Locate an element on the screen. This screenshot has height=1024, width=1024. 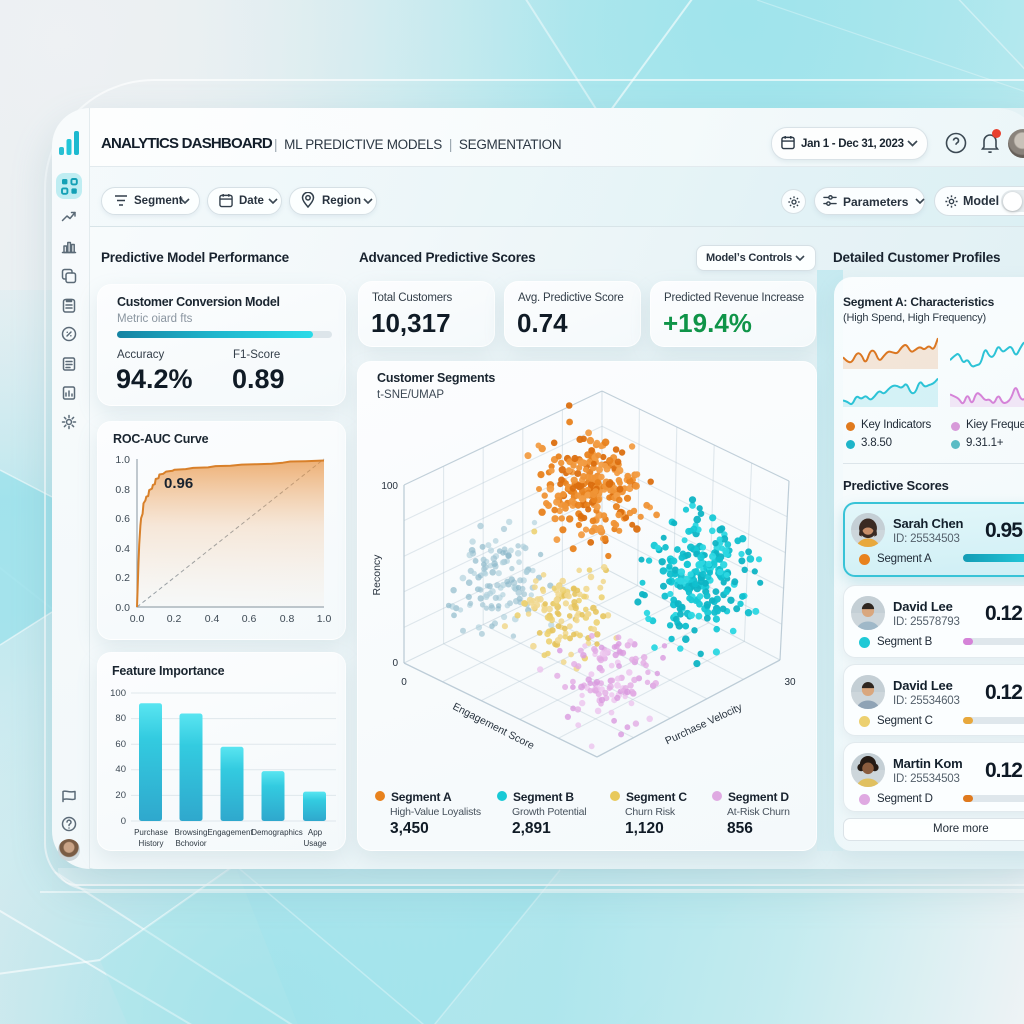
svg-text: Reconcy is located at coordinates (377, 575).